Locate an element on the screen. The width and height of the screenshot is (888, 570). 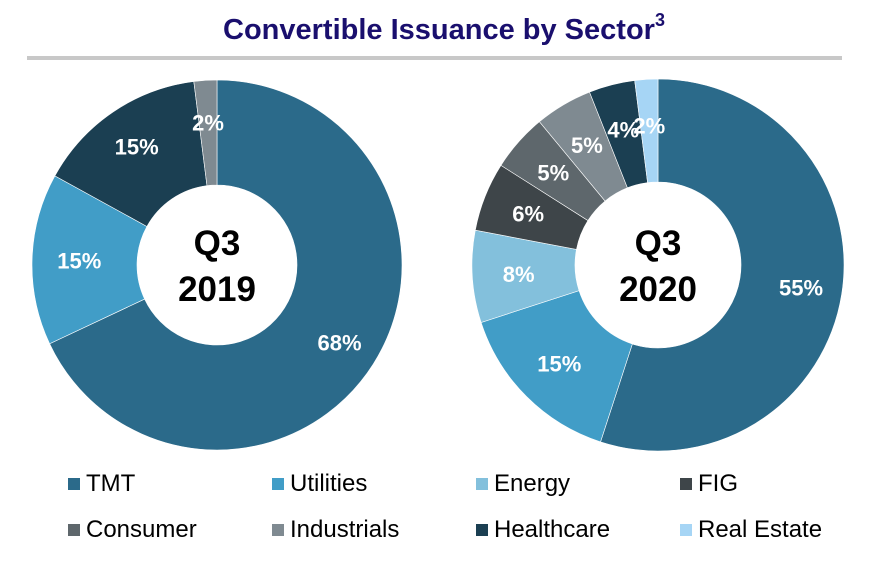
slice-label-tmt: 55% is located at coordinates (801, 288).